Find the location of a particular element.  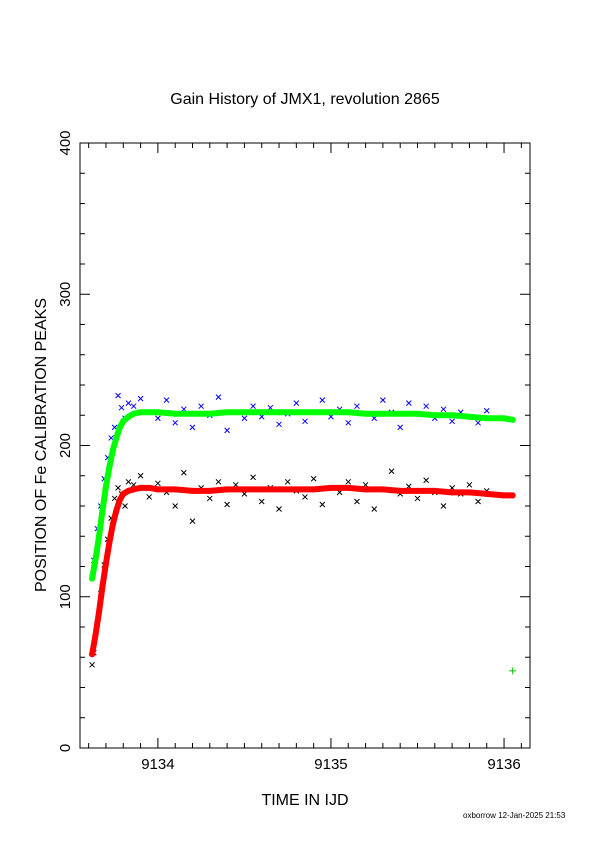

y-axis-label: POSITION OF Fe CALIBRATION PEAKS is located at coordinates (41, 445).